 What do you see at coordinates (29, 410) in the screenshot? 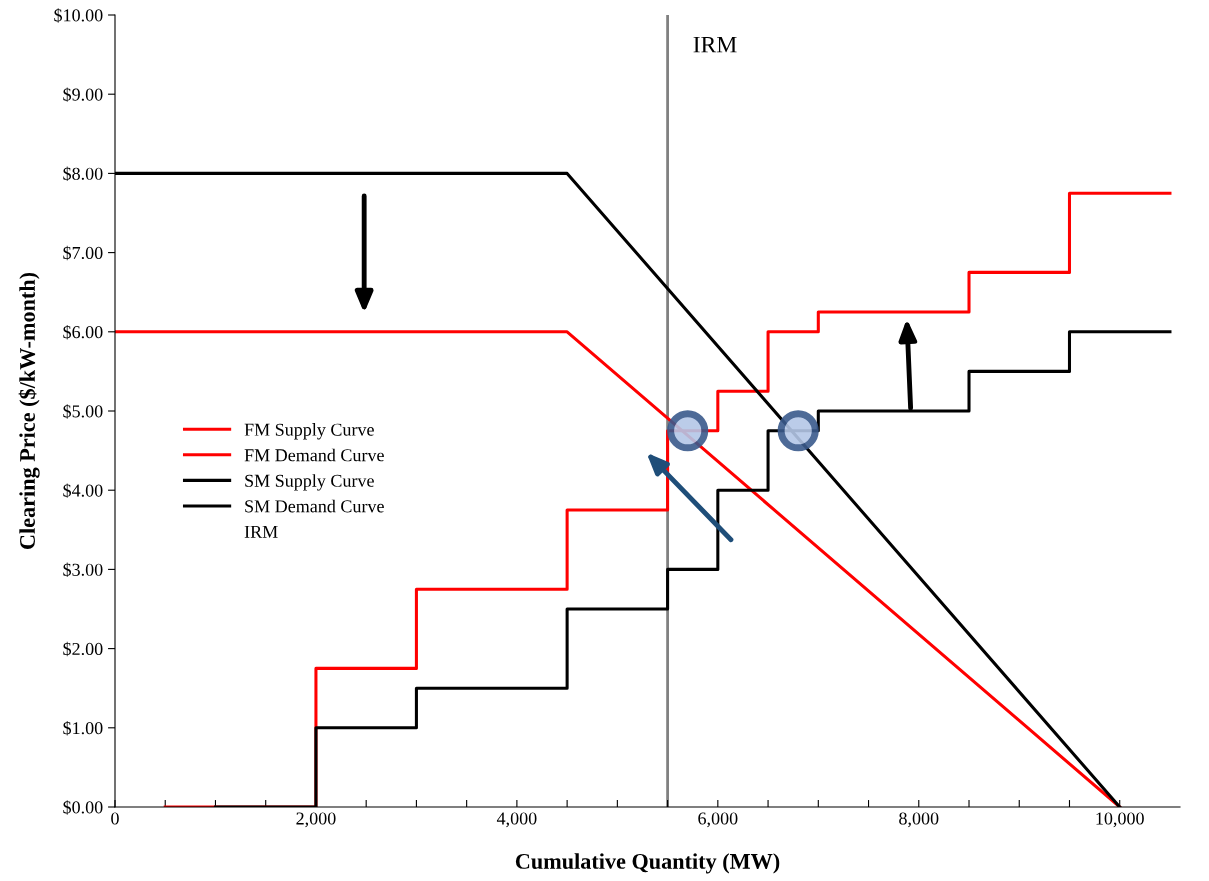
I see `y-axis-title: Clearing Price ($/kW-month)` at bounding box center [29, 410].